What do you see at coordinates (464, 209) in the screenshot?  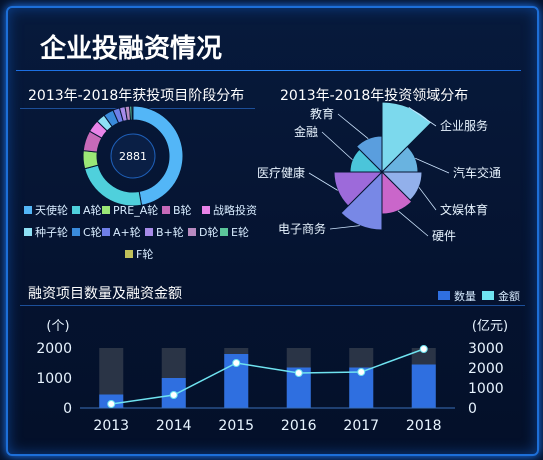 I see `rose-label: 文娱体育` at bounding box center [464, 209].